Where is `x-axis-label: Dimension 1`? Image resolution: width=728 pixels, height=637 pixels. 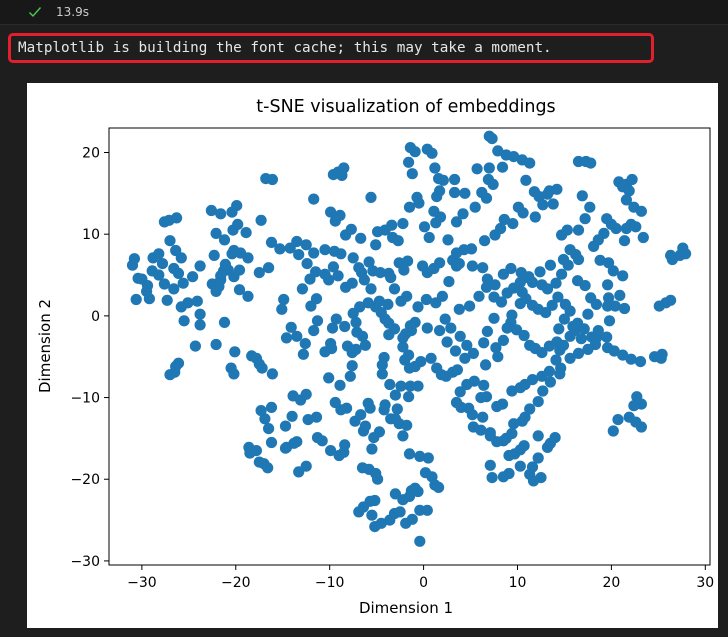 x-axis-label: Dimension 1 is located at coordinates (406, 608).